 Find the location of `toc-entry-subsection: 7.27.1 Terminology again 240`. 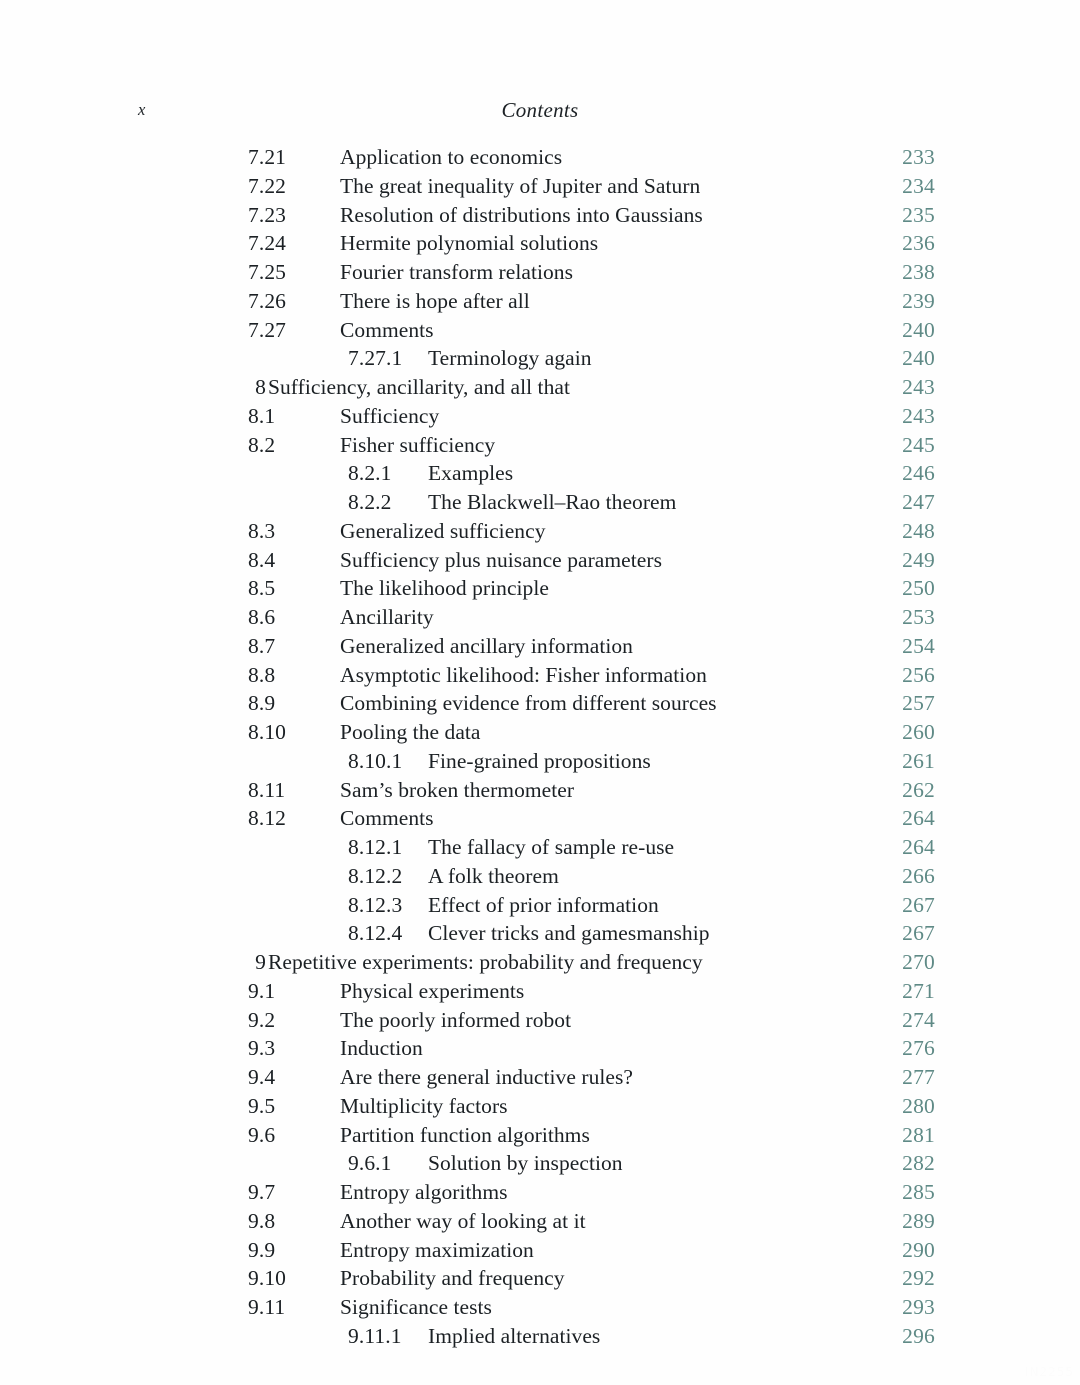

toc-entry-subsection: 7.27.1 Terminology again 240 is located at coordinates (540, 358).